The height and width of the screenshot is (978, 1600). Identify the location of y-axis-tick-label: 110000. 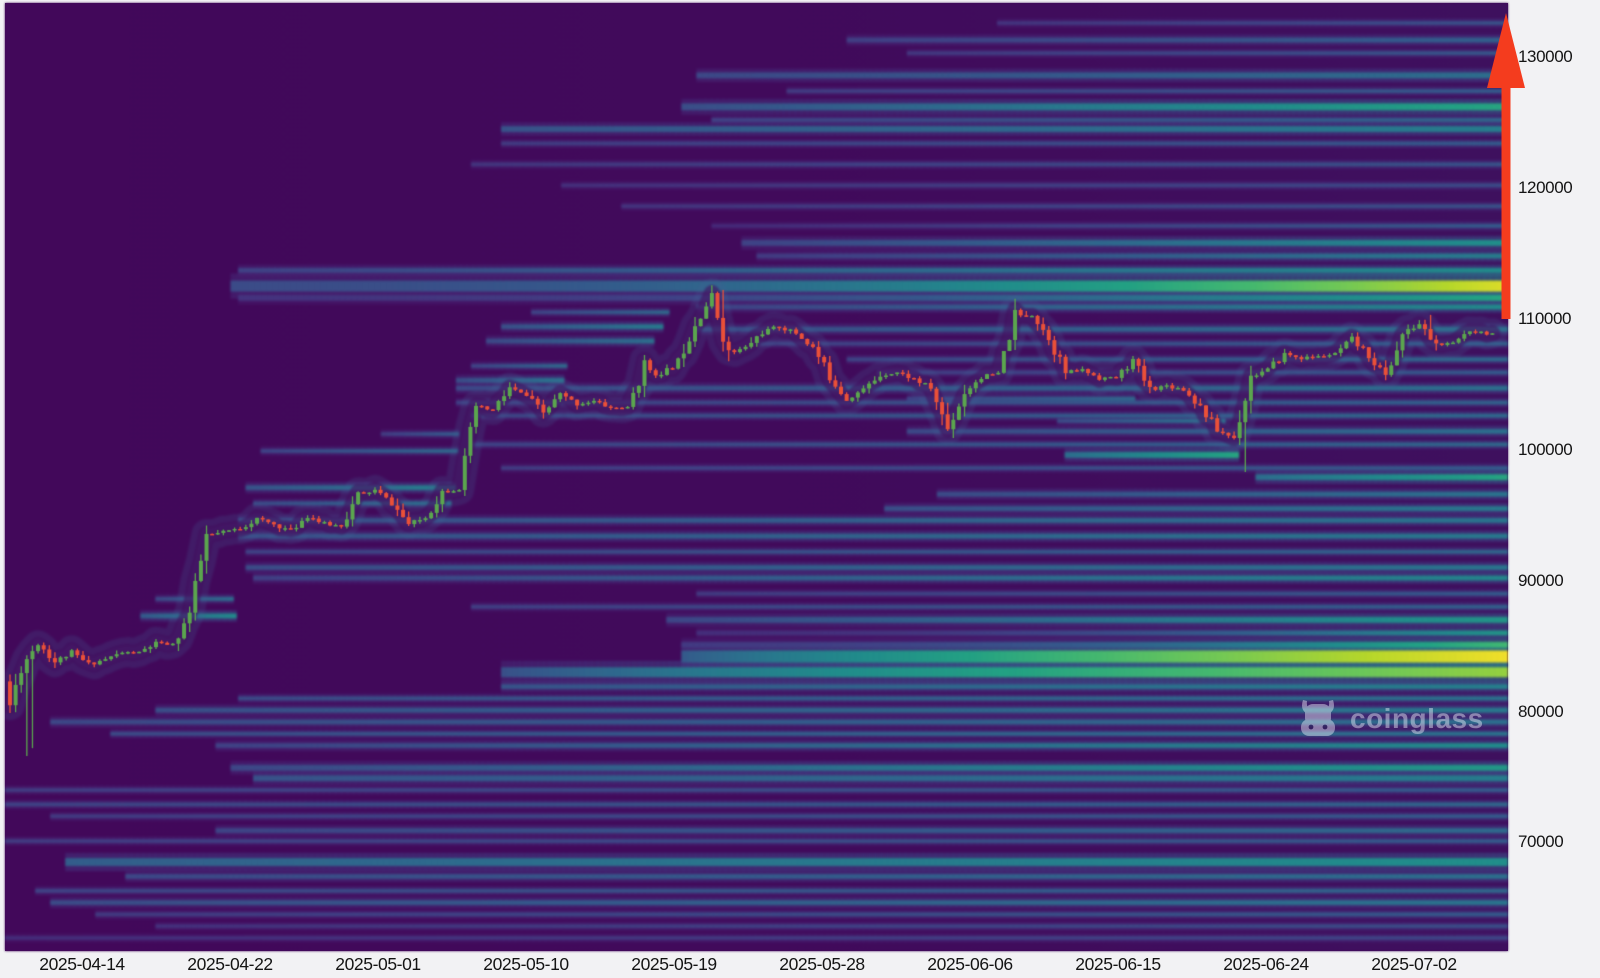
(1545, 318).